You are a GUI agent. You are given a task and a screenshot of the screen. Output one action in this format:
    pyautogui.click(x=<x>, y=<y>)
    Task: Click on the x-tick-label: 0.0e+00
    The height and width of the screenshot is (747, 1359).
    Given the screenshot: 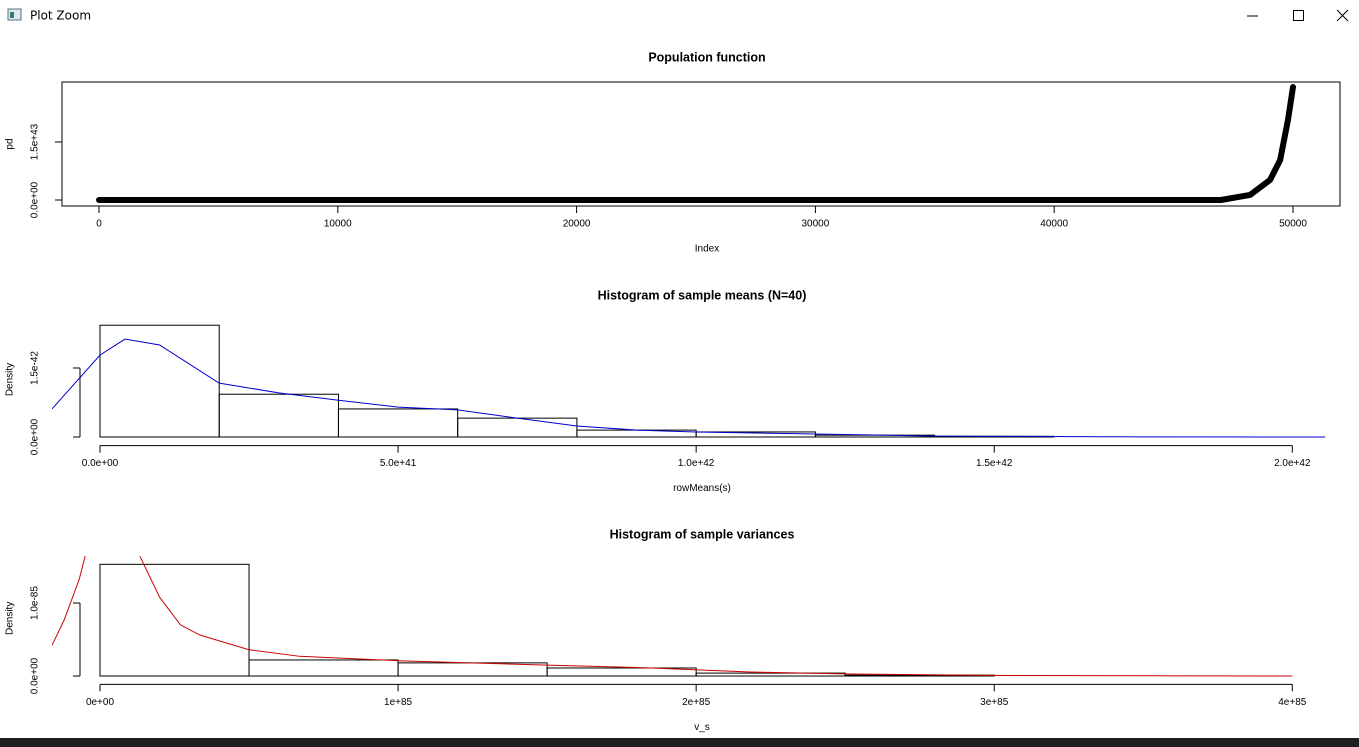 What is the action you would take?
    pyautogui.click(x=100, y=463)
    